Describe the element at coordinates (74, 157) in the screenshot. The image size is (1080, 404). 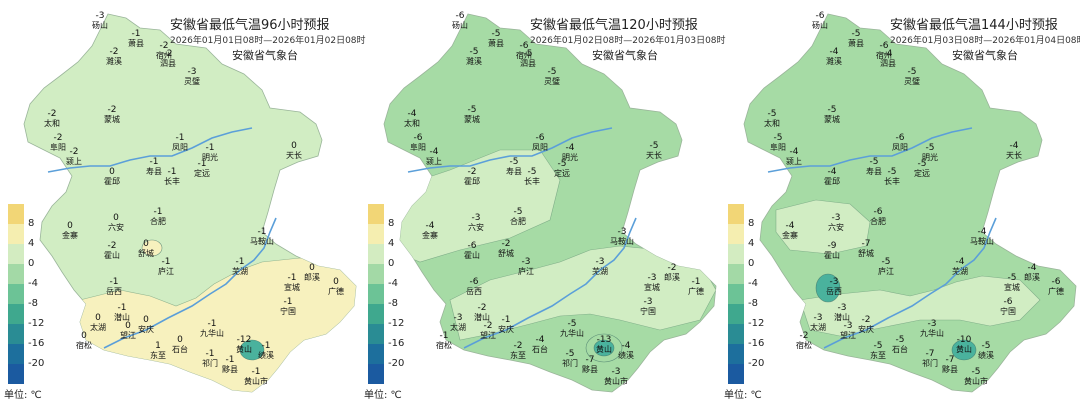
I see `station-label: -2 颍上` at that location.